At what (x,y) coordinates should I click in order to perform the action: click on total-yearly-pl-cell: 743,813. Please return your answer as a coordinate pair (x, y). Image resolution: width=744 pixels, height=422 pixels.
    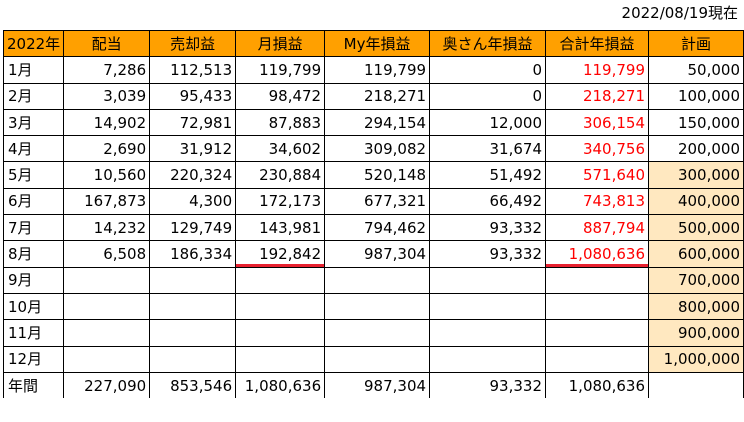
    Looking at the image, I should click on (597, 201).